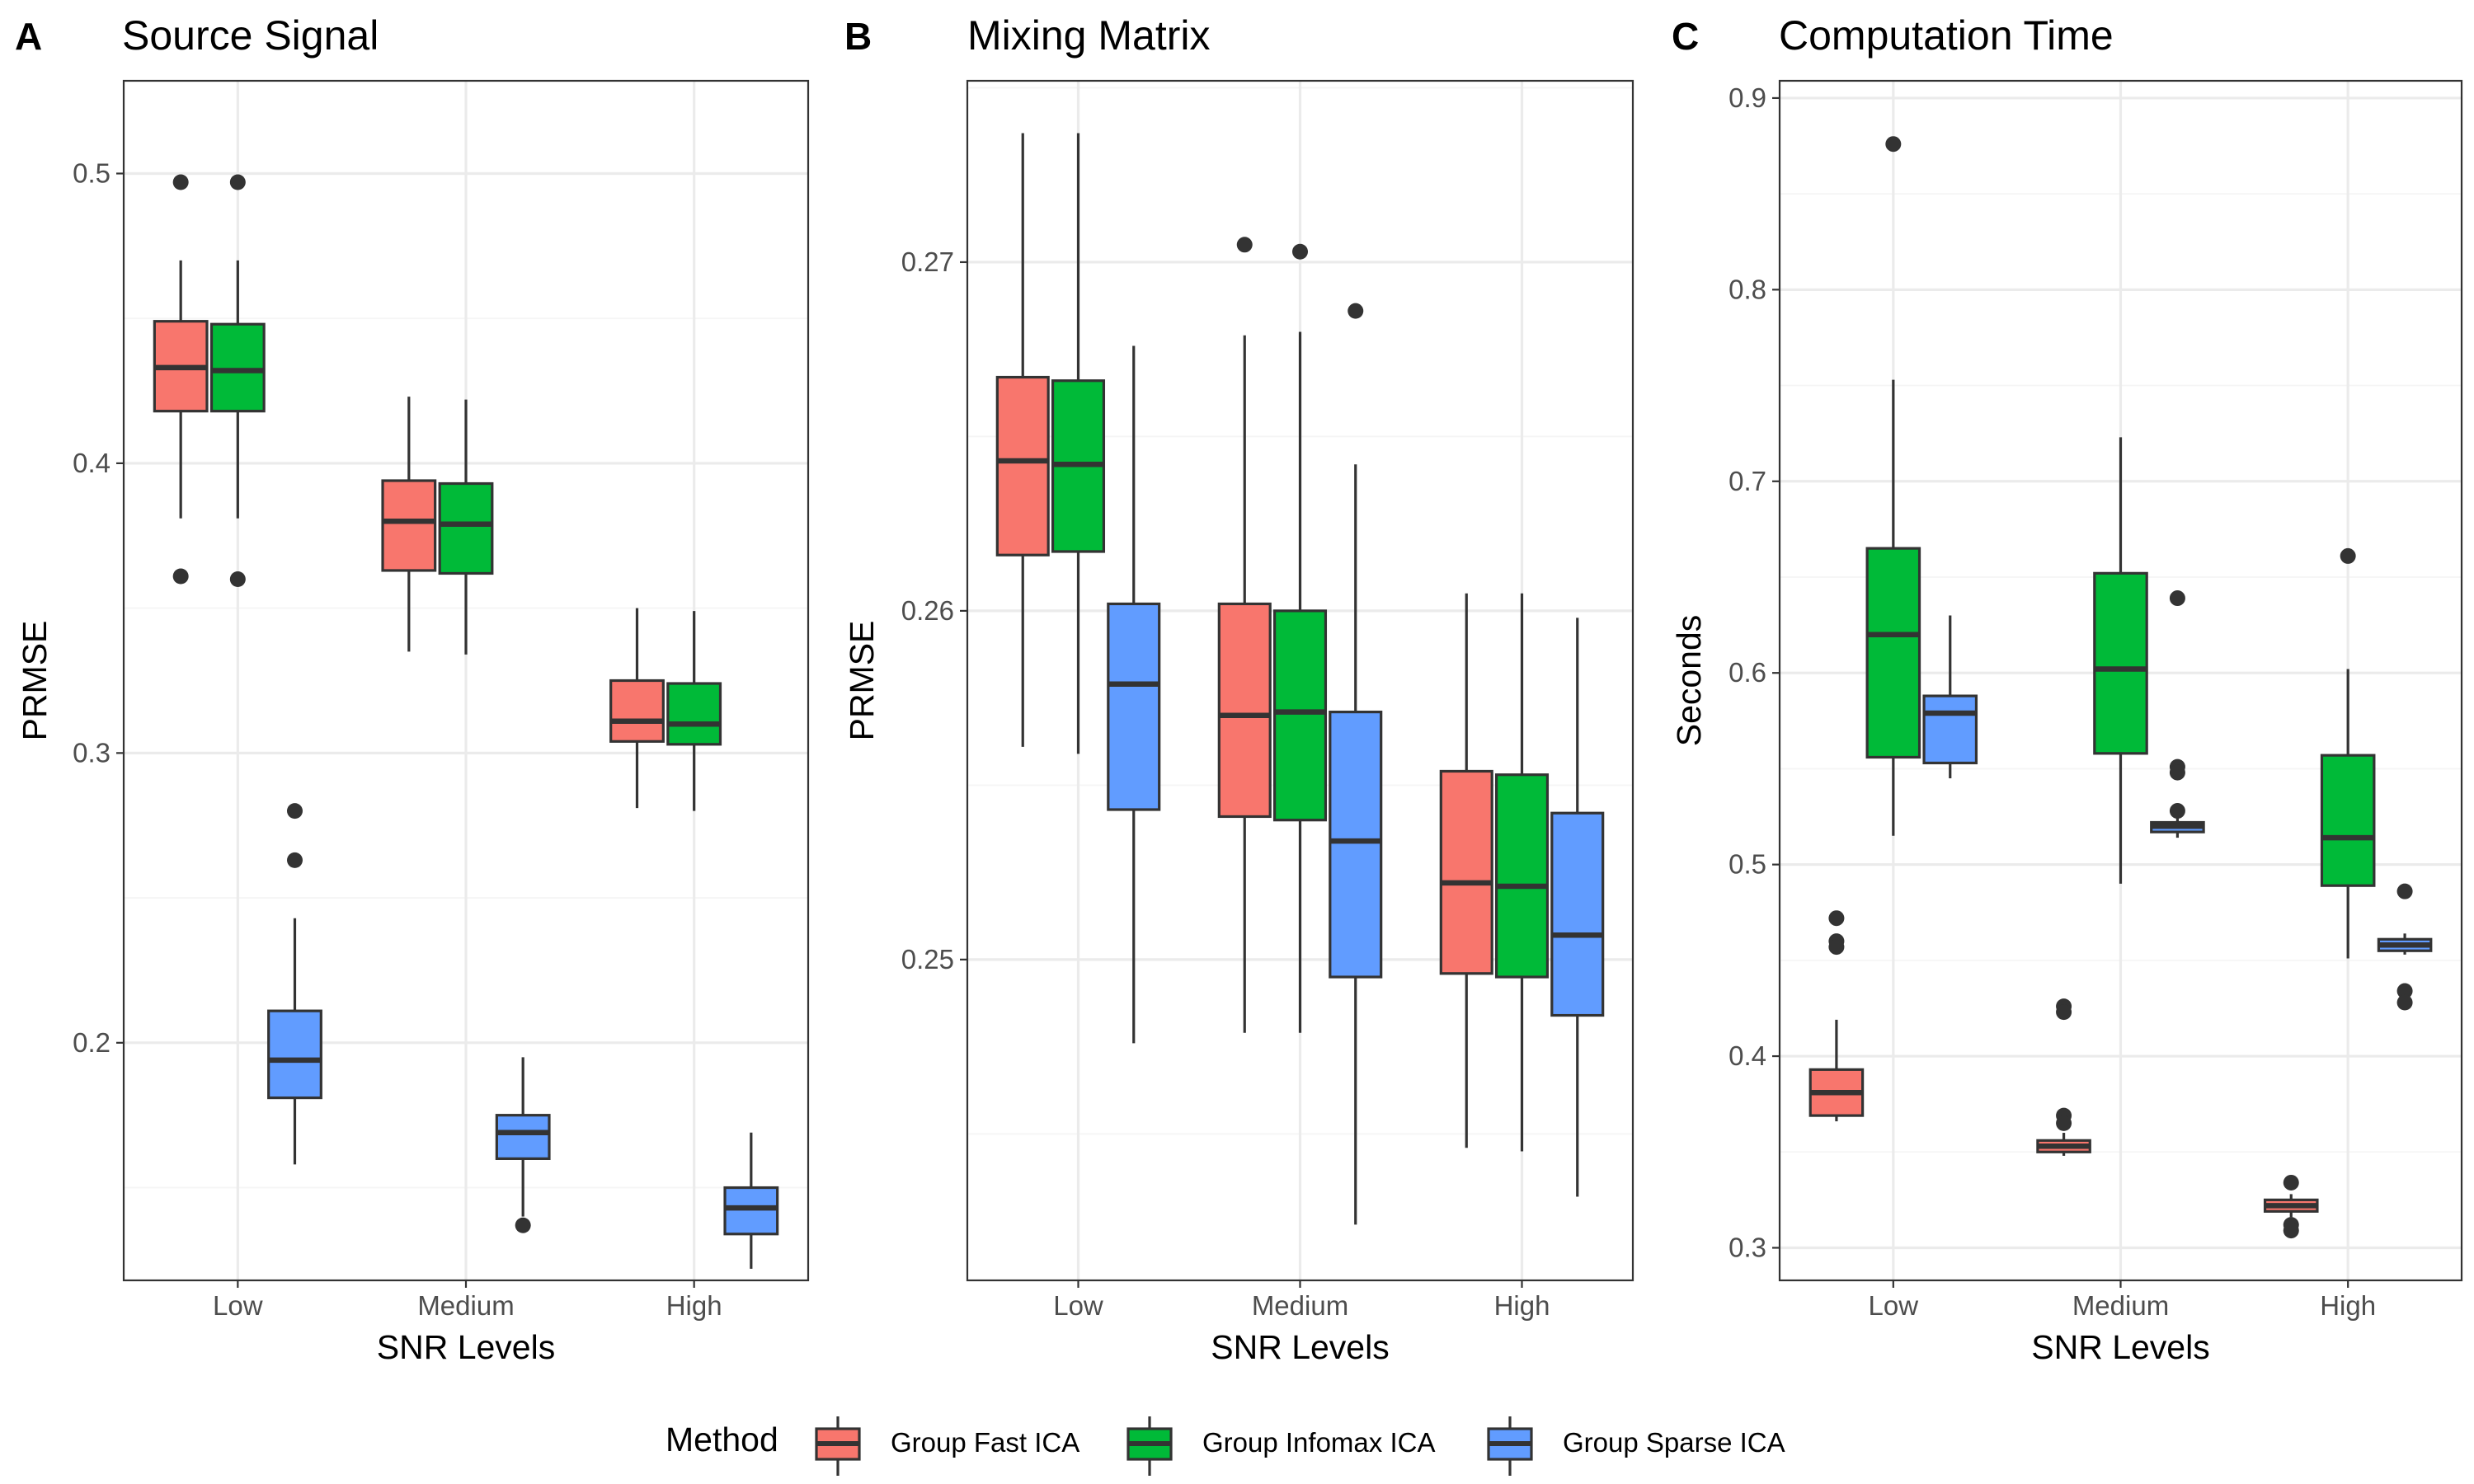 The image size is (2474, 1484). What do you see at coordinates (28, 36) in the screenshot?
I see `panel-tag: A` at bounding box center [28, 36].